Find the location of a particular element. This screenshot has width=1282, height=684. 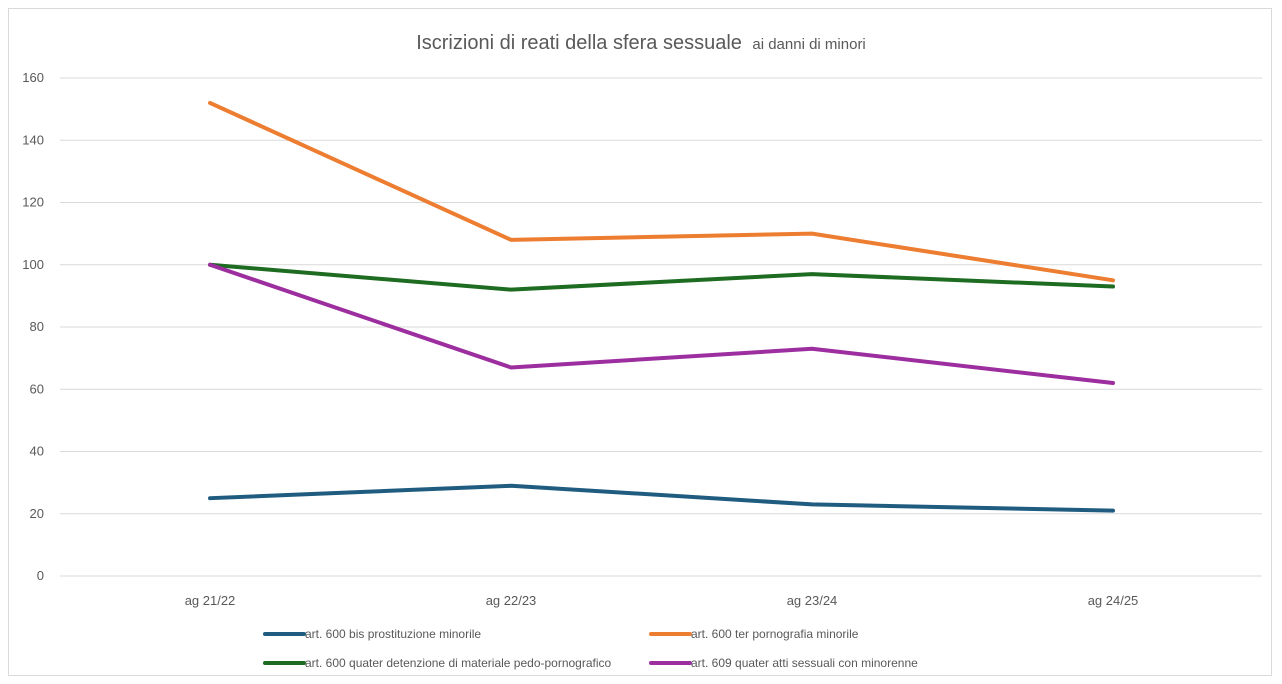

x-tick-label: ag 22/23 is located at coordinates (511, 600).